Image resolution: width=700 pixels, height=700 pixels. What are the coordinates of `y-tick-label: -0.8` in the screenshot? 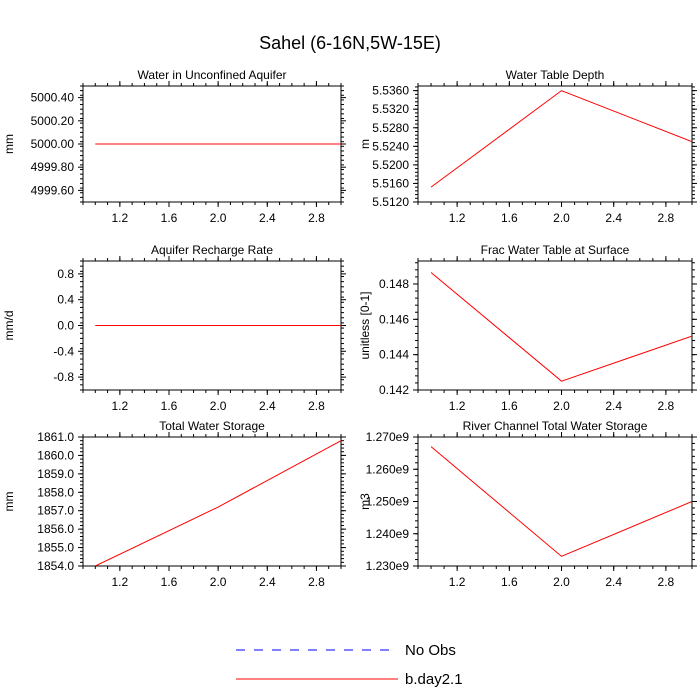 It's located at (63, 377).